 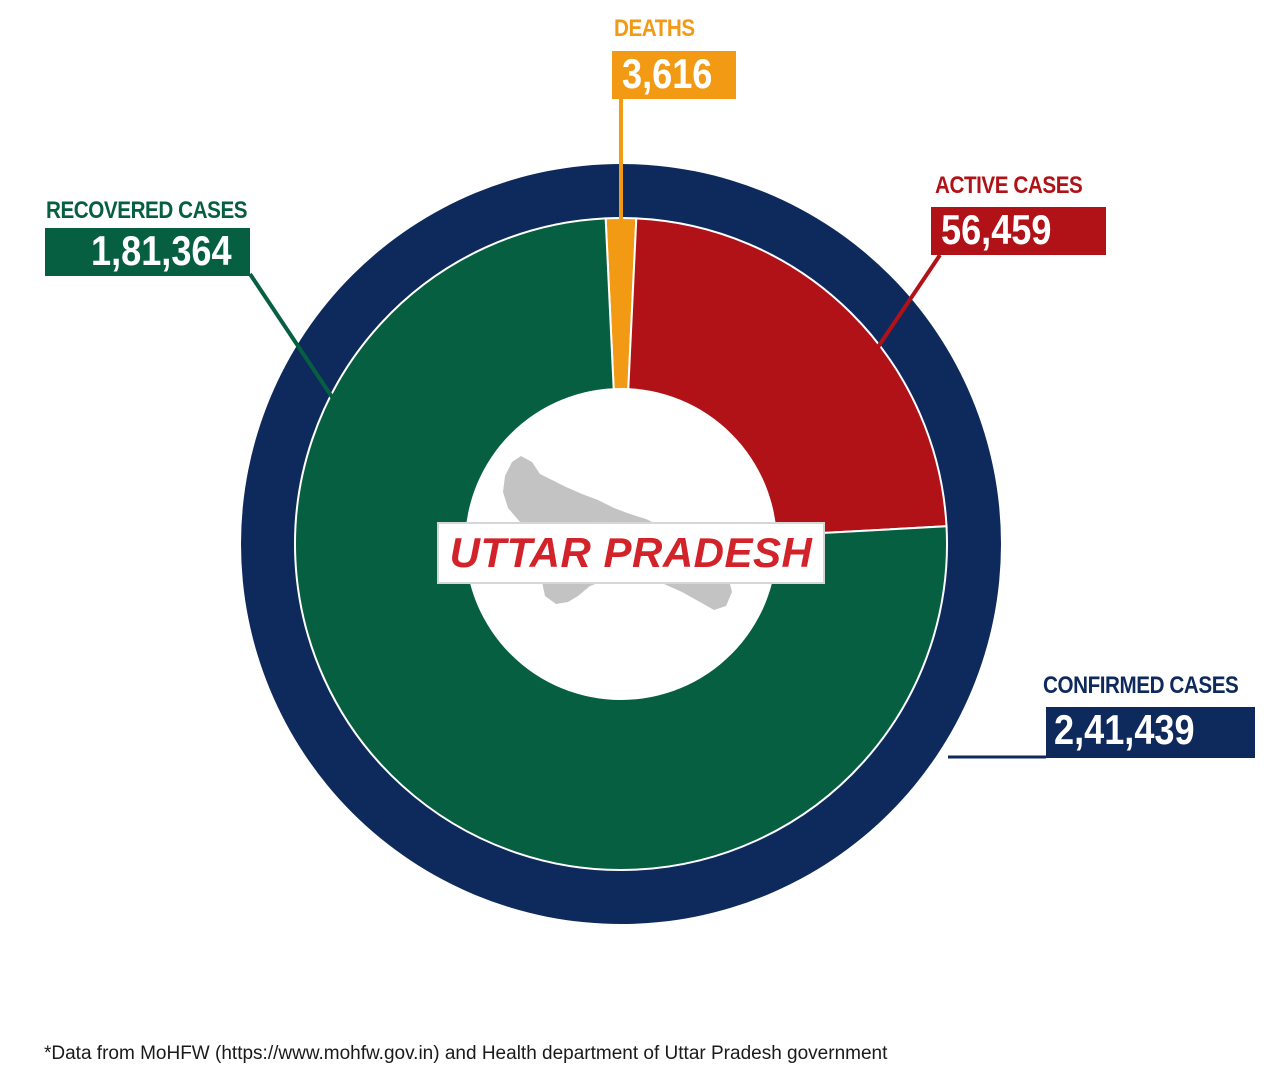 I want to click on confirmed-cases-value-box: 2,41,439, so click(x=1150, y=732).